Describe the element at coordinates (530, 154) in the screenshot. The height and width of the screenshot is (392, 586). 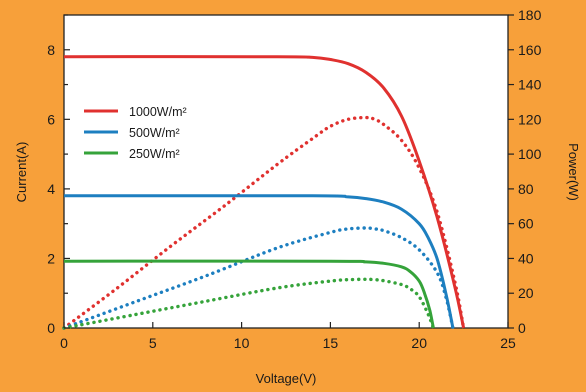
I see `y-right-tick-label: 100` at that location.